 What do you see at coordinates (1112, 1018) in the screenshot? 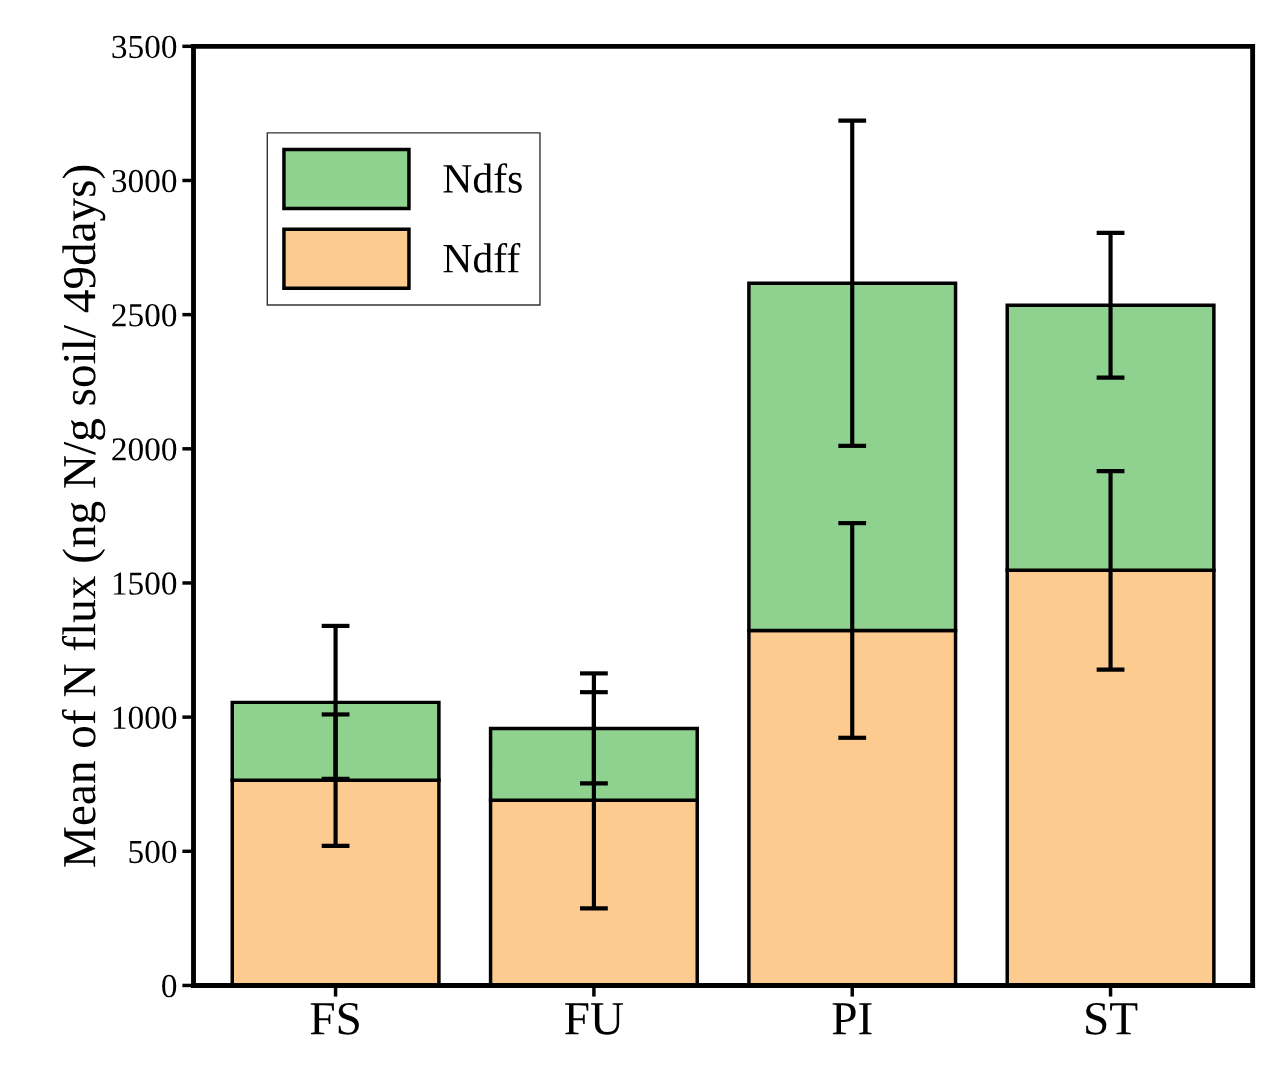
I see `x-tick-label: ST` at bounding box center [1112, 1018].